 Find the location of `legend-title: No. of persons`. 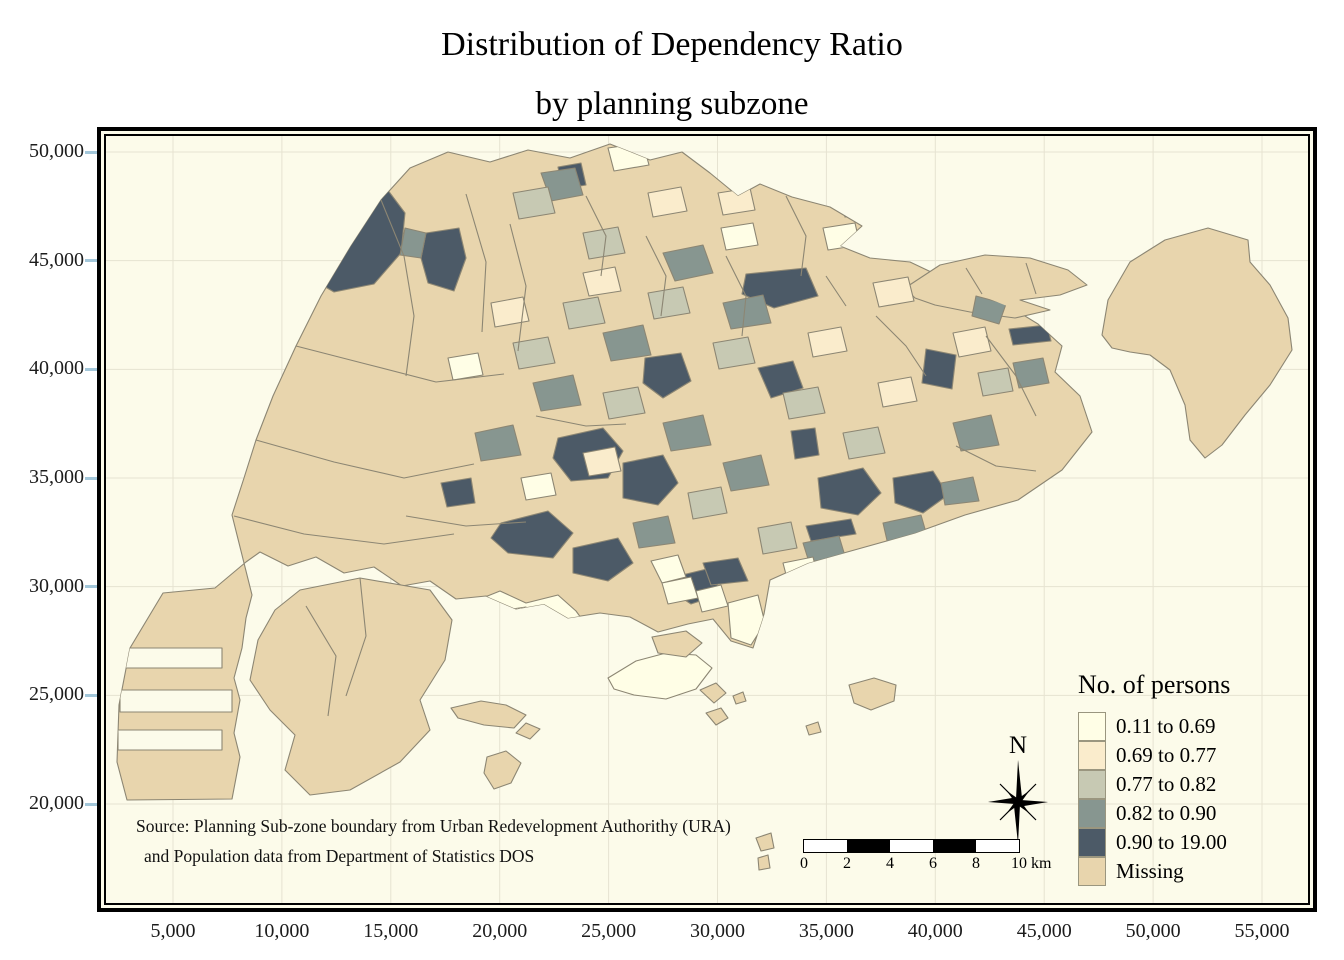

legend-title: No. of persons is located at coordinates (1154, 684).